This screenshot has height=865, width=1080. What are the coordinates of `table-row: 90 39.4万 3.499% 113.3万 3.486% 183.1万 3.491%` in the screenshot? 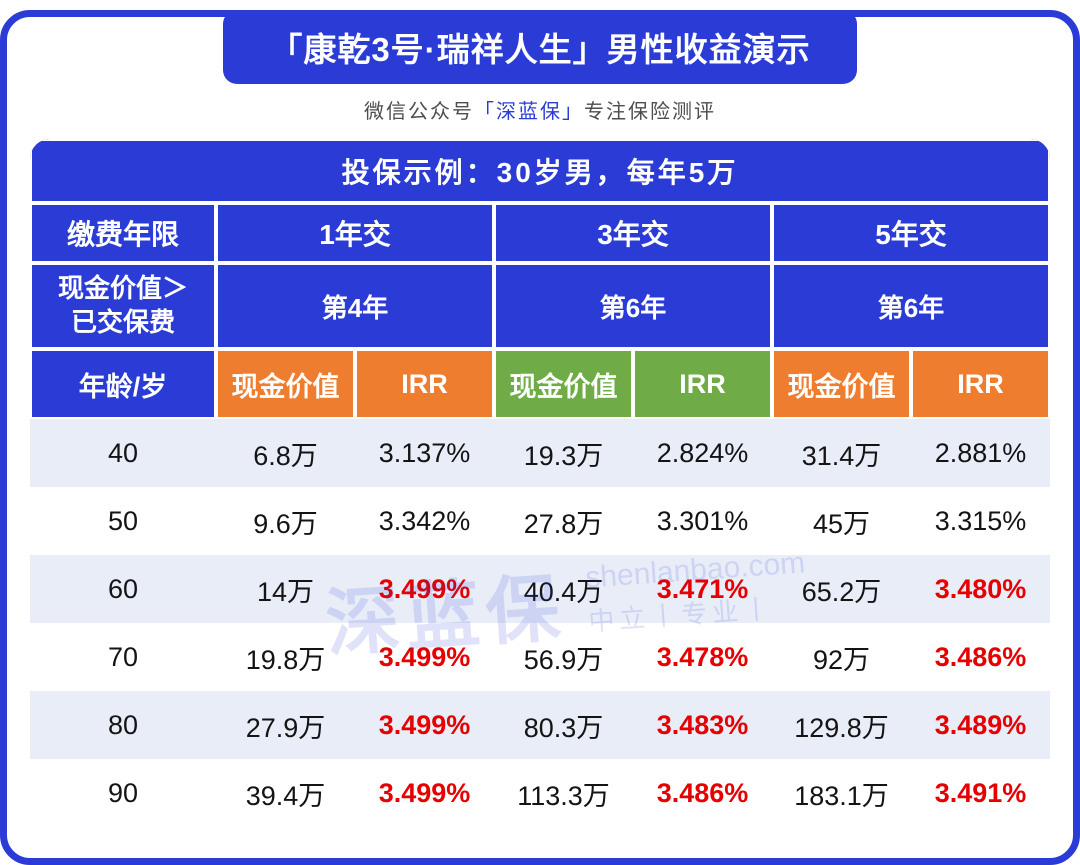 It's located at (540, 793).